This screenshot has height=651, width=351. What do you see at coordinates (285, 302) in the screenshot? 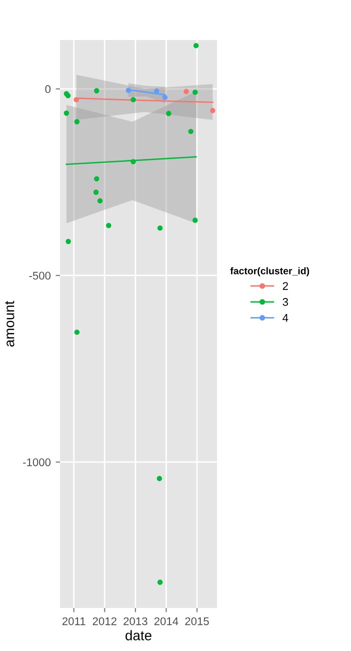
I see `legend-label: 3` at bounding box center [285, 302].